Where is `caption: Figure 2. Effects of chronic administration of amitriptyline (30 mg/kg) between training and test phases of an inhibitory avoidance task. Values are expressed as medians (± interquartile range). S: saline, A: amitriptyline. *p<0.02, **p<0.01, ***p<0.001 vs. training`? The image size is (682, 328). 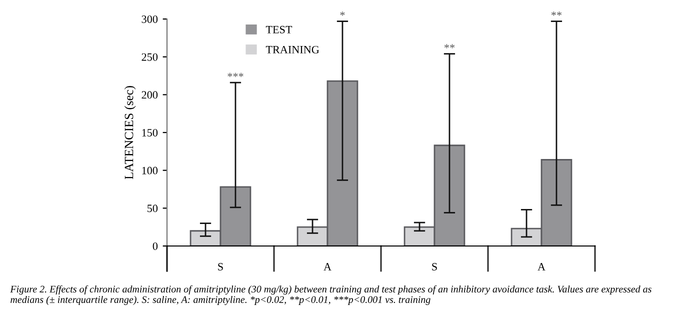
caption: Figure 2. Effects of chronic administration of amitriptyline (30 mg/kg) between training and test phases of an inhibitory avoidance task. Values are expressed as medians (± interquartile range). S: saline, A: amitriptyline. *p<0.02, **p<0.01, ***p<0.001 vs. training is located at coordinates (331, 295).